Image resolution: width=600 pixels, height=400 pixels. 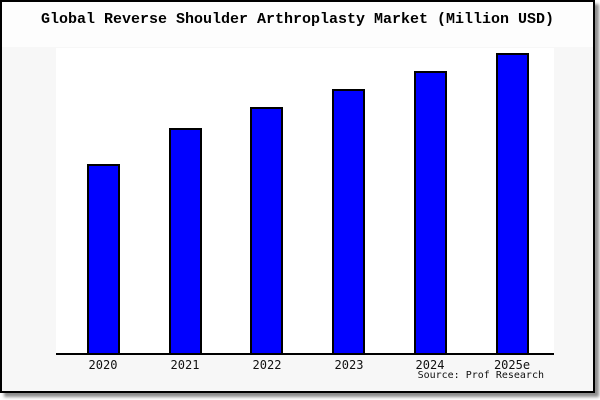 I want to click on x-axis-label: 2024, so click(x=430, y=365).